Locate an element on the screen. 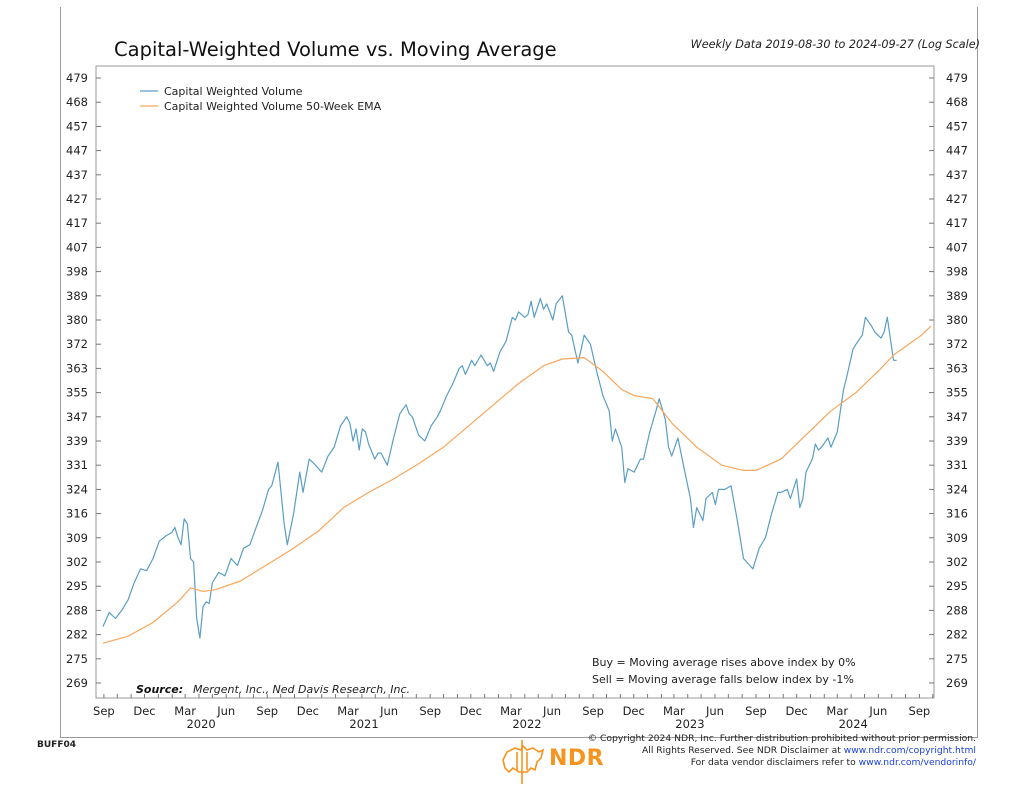 The height and width of the screenshot is (791, 1024). y-tick-label-right: 275 is located at coordinates (957, 659).